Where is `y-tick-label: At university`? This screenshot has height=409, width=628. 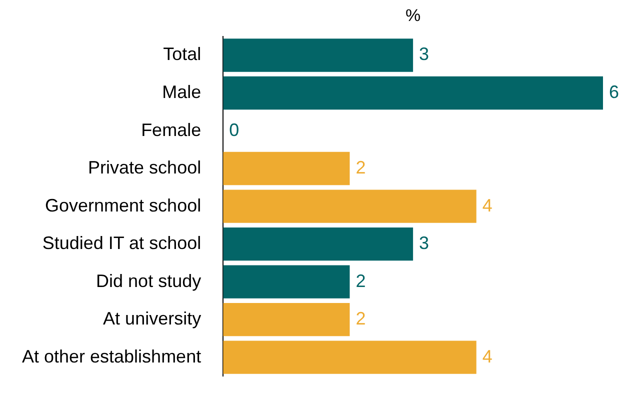
y-tick-label: At university is located at coordinates (152, 318).